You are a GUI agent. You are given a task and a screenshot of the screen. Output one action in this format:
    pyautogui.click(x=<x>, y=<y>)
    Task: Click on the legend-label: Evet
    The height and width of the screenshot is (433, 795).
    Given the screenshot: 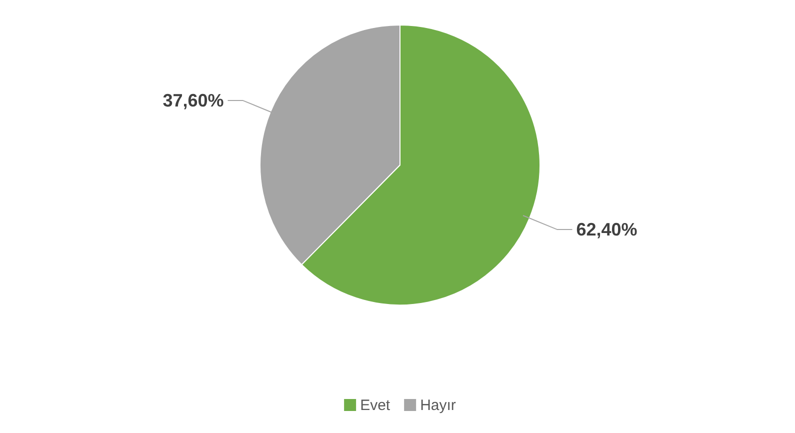 What is the action you would take?
    pyautogui.click(x=375, y=405)
    